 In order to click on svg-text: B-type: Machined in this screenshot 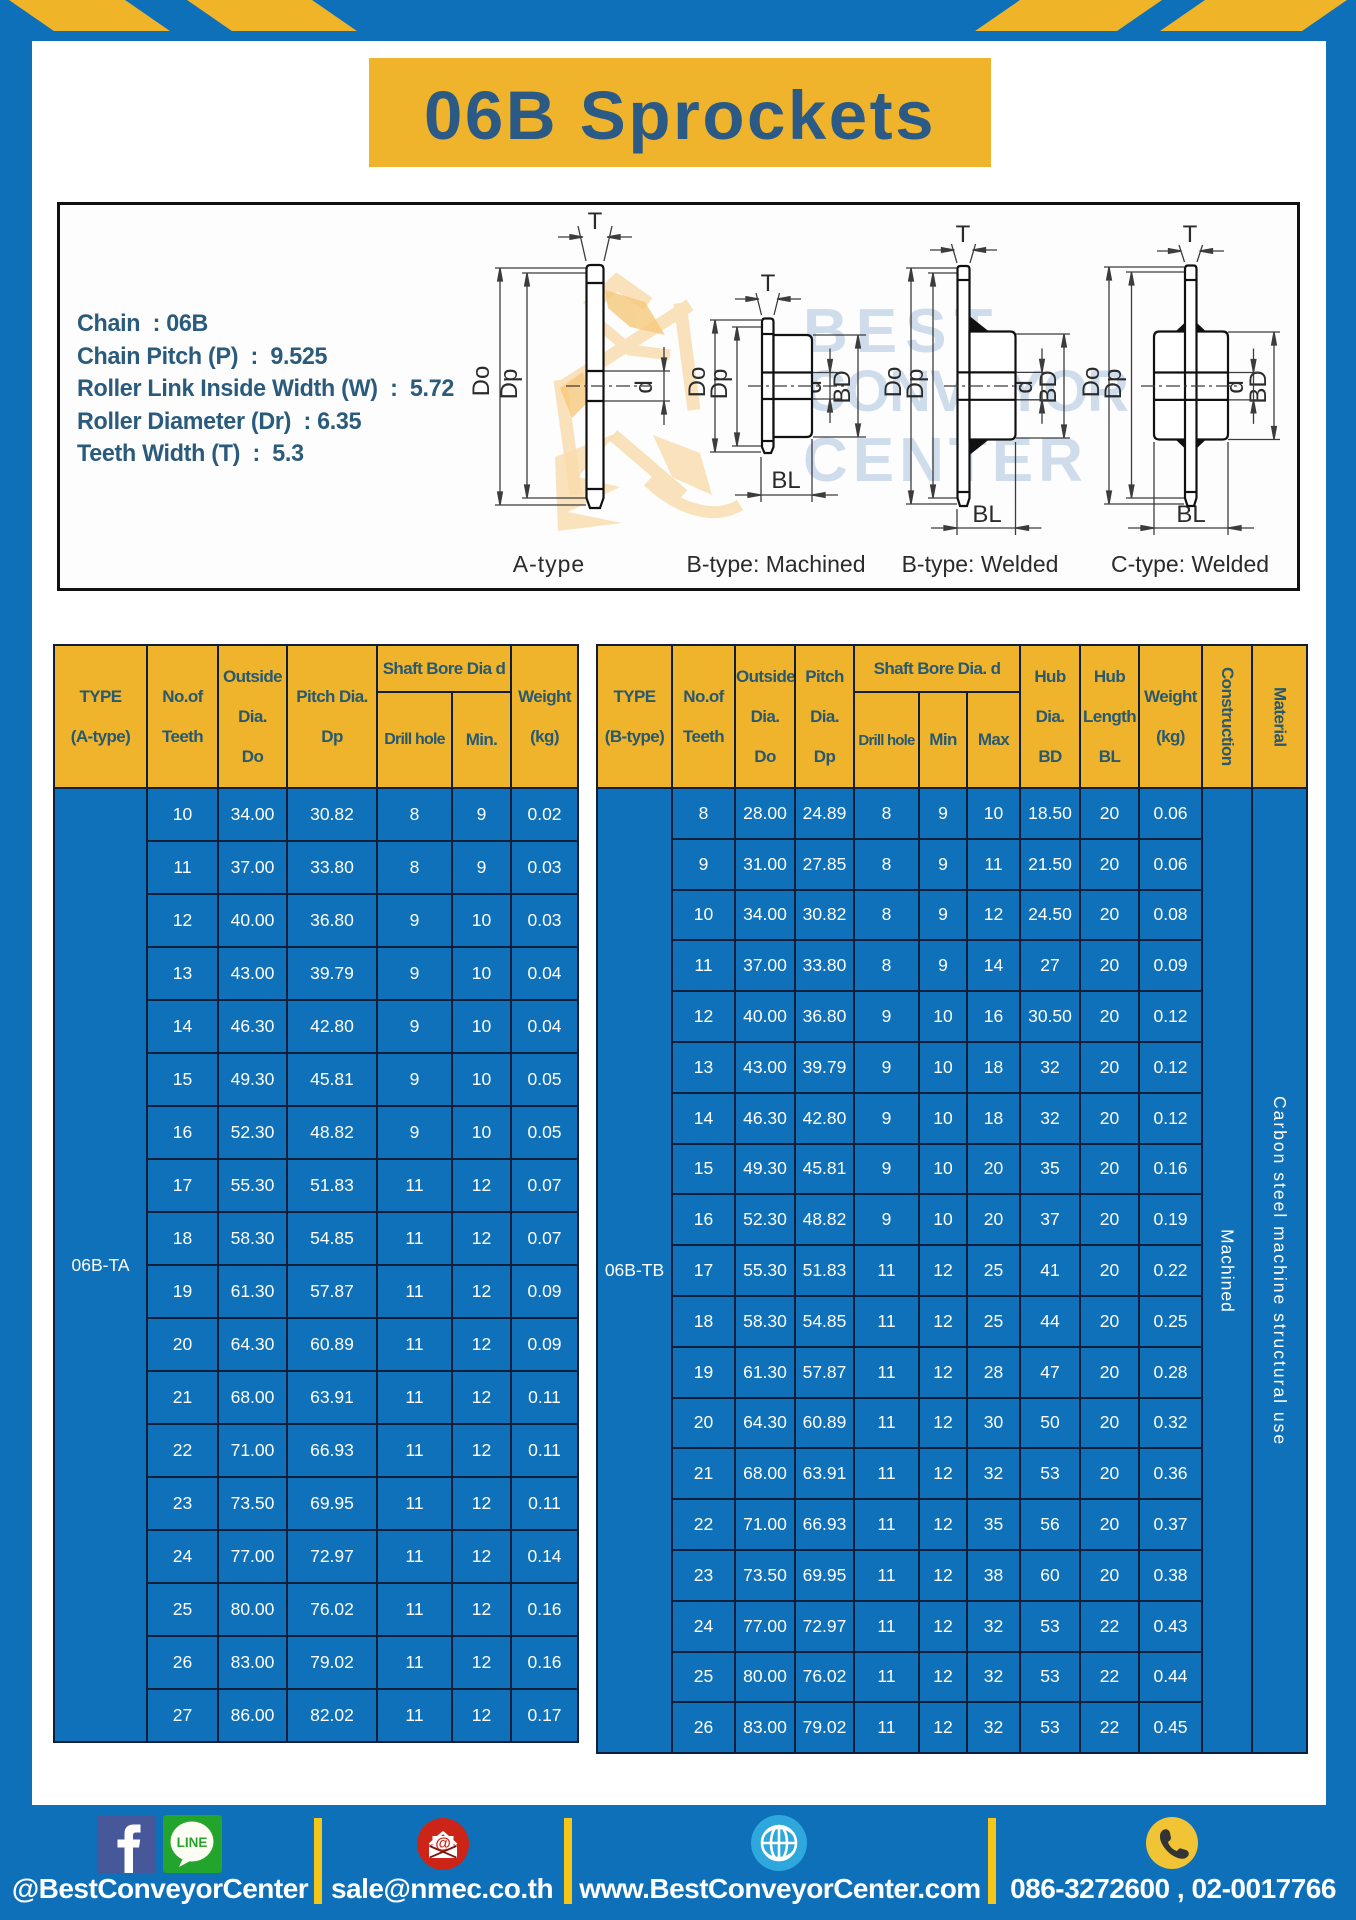, I will do `click(776, 564)`.